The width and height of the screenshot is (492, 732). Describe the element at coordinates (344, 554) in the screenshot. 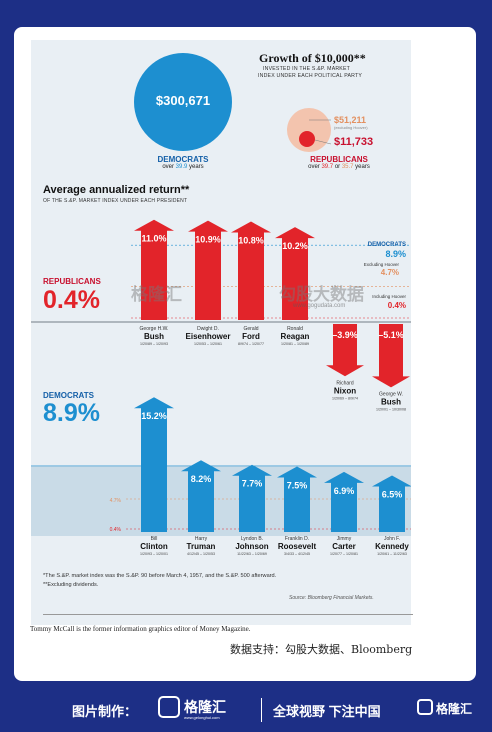

I see `dem-bar-carter-4-dates: 1/20/77 – 1/20/81` at that location.